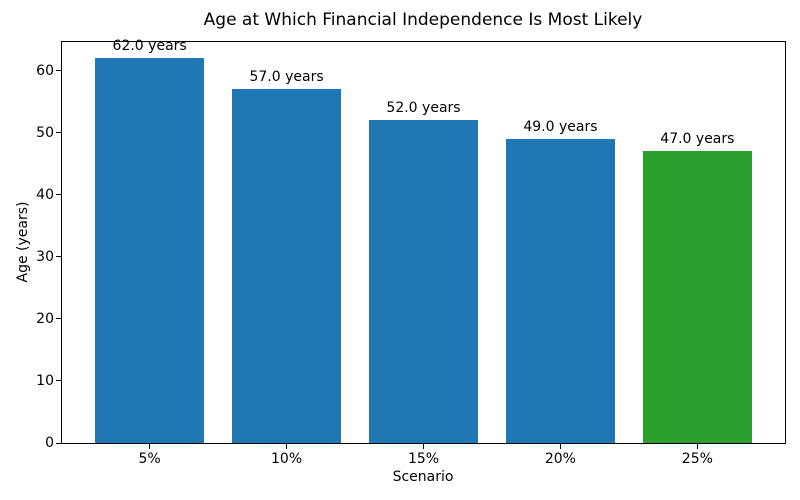  Describe the element at coordinates (286, 77) in the screenshot. I see `bar-value-label: 57.0 years` at that location.